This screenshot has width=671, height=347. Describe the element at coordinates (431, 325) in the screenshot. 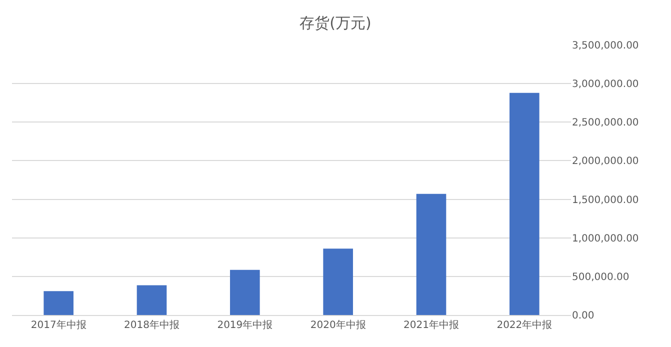

I see `x-tick-label: 2021年中报` at that location.